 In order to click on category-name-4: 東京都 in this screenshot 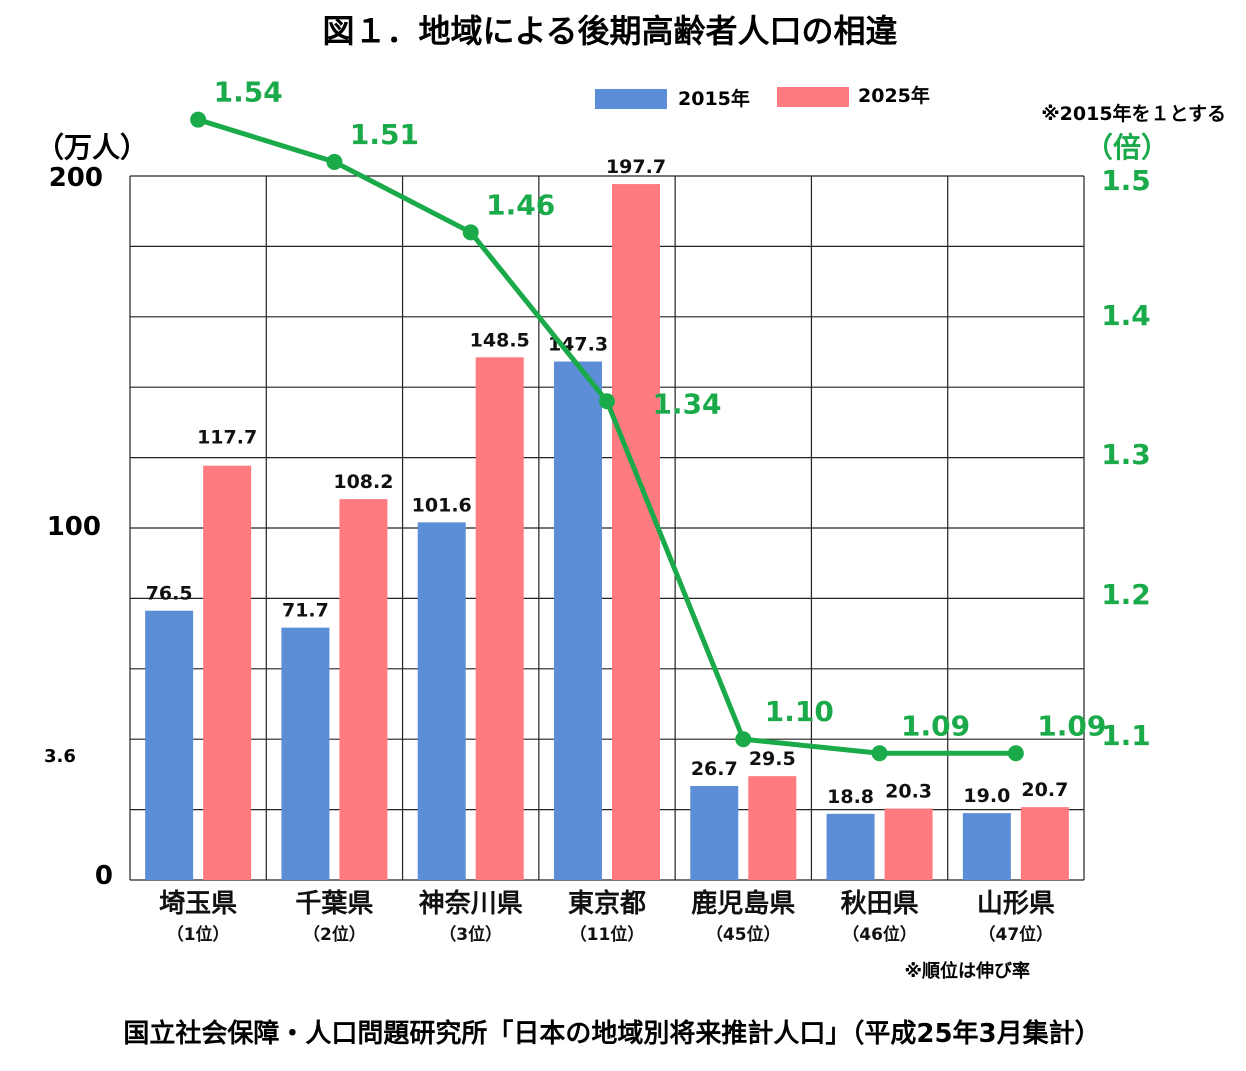, I will do `click(607, 903)`.